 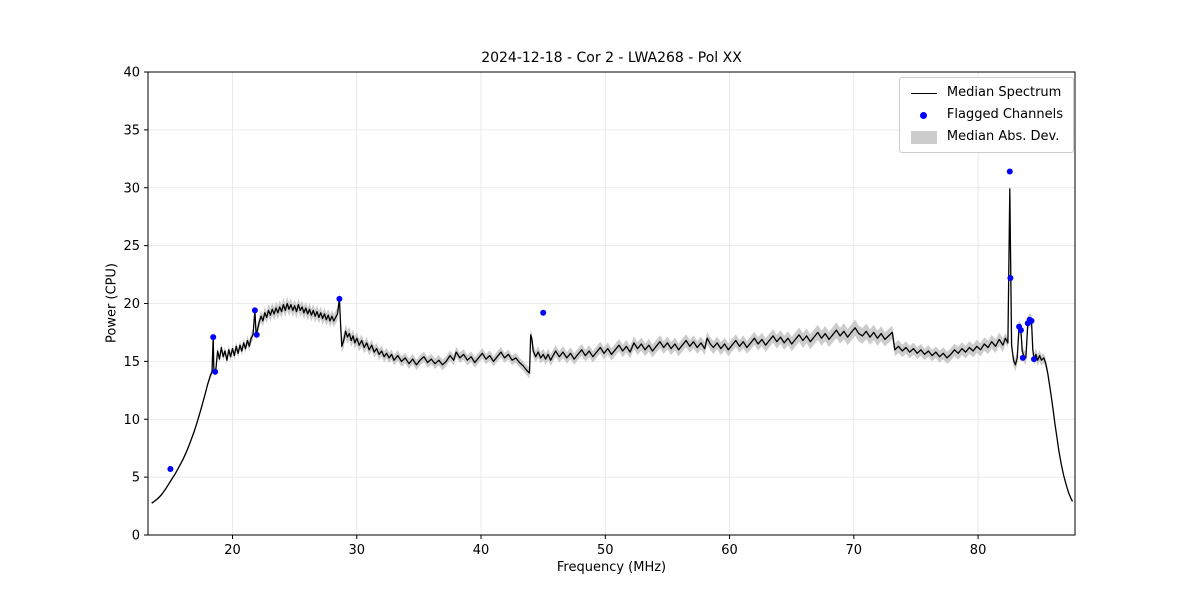 What do you see at coordinates (924, 115) in the screenshot?
I see `dot-sample-icon` at bounding box center [924, 115].